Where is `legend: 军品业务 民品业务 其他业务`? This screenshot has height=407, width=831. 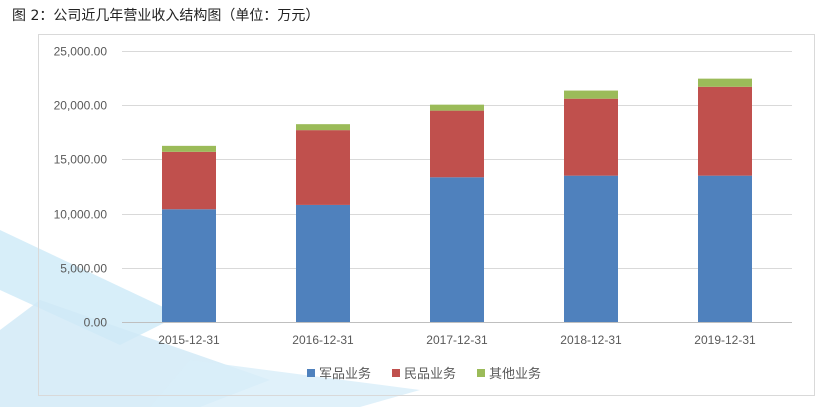
legend: 军品业务 民品业务 其他业务 is located at coordinates (424, 374).